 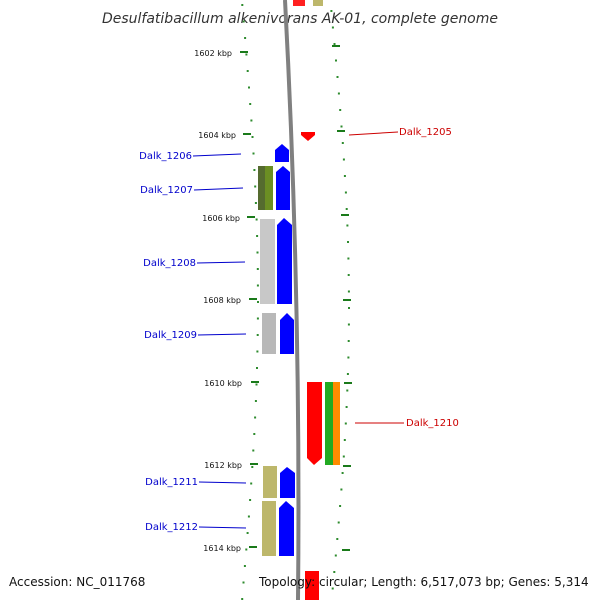 What do you see at coordinates (77, 582) in the screenshot?
I see `accession-text: Accession: NC_011768` at bounding box center [77, 582].